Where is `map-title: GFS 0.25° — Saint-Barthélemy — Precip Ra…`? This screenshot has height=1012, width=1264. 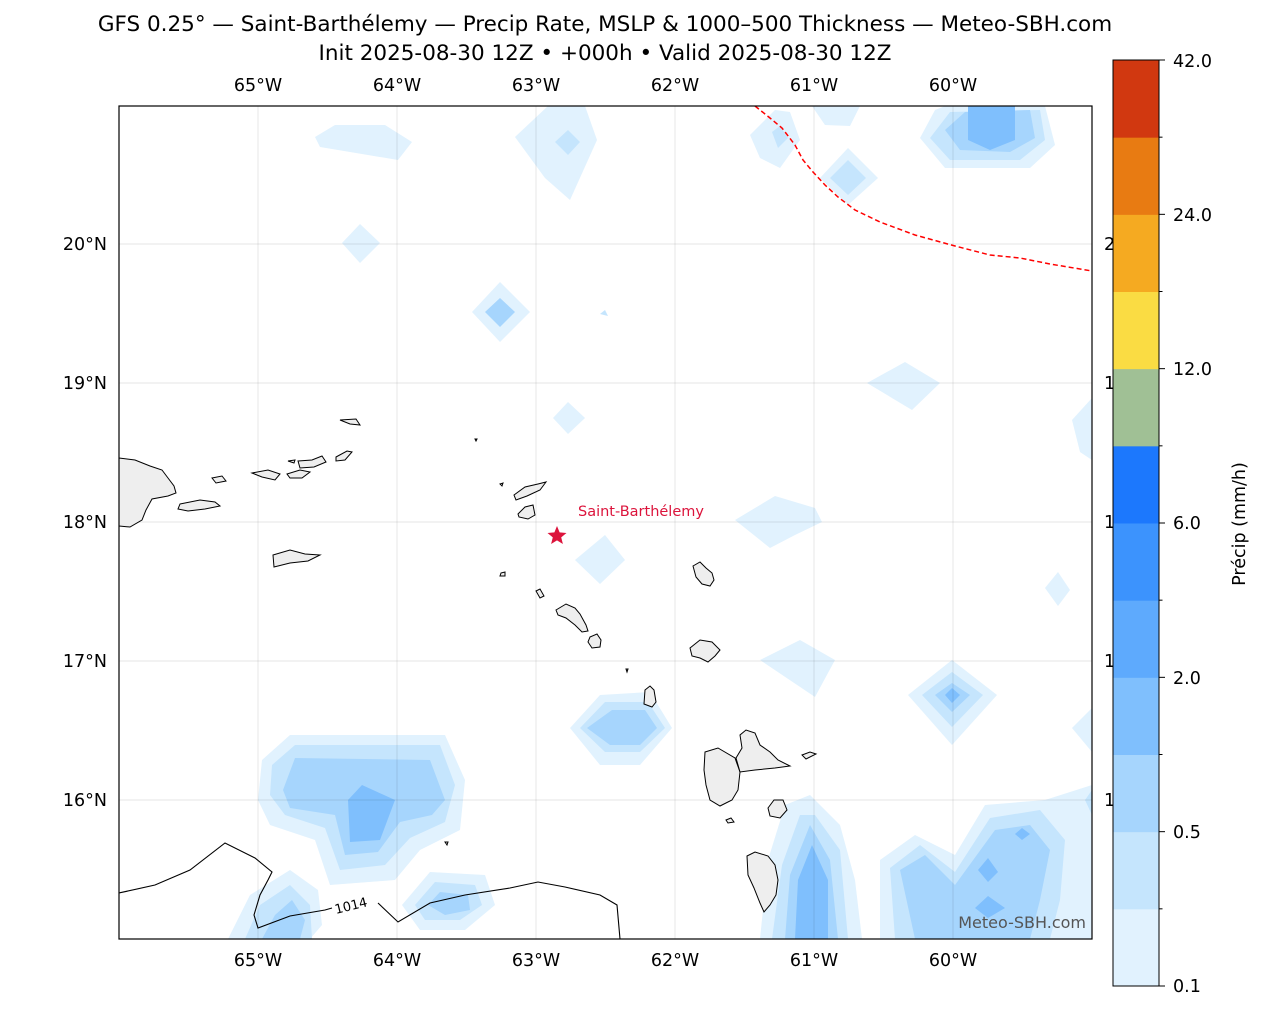
map-title: GFS 0.25° — Saint-Barthélemy — Precip Ra… is located at coordinates (605, 24).